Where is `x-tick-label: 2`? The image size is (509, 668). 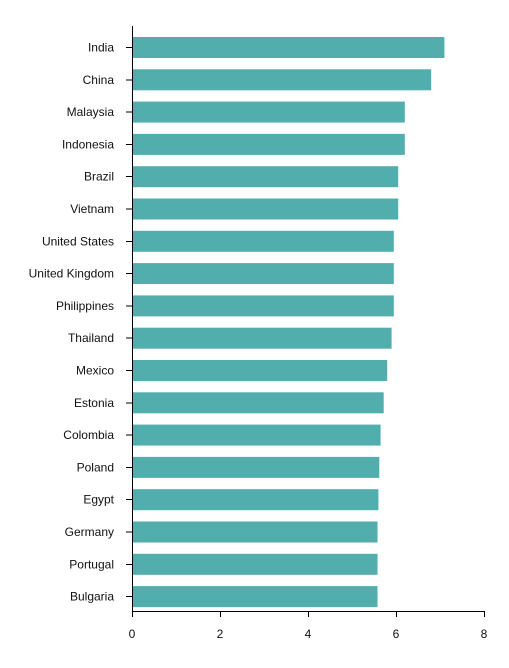 x-tick-label: 2 is located at coordinates (220, 634).